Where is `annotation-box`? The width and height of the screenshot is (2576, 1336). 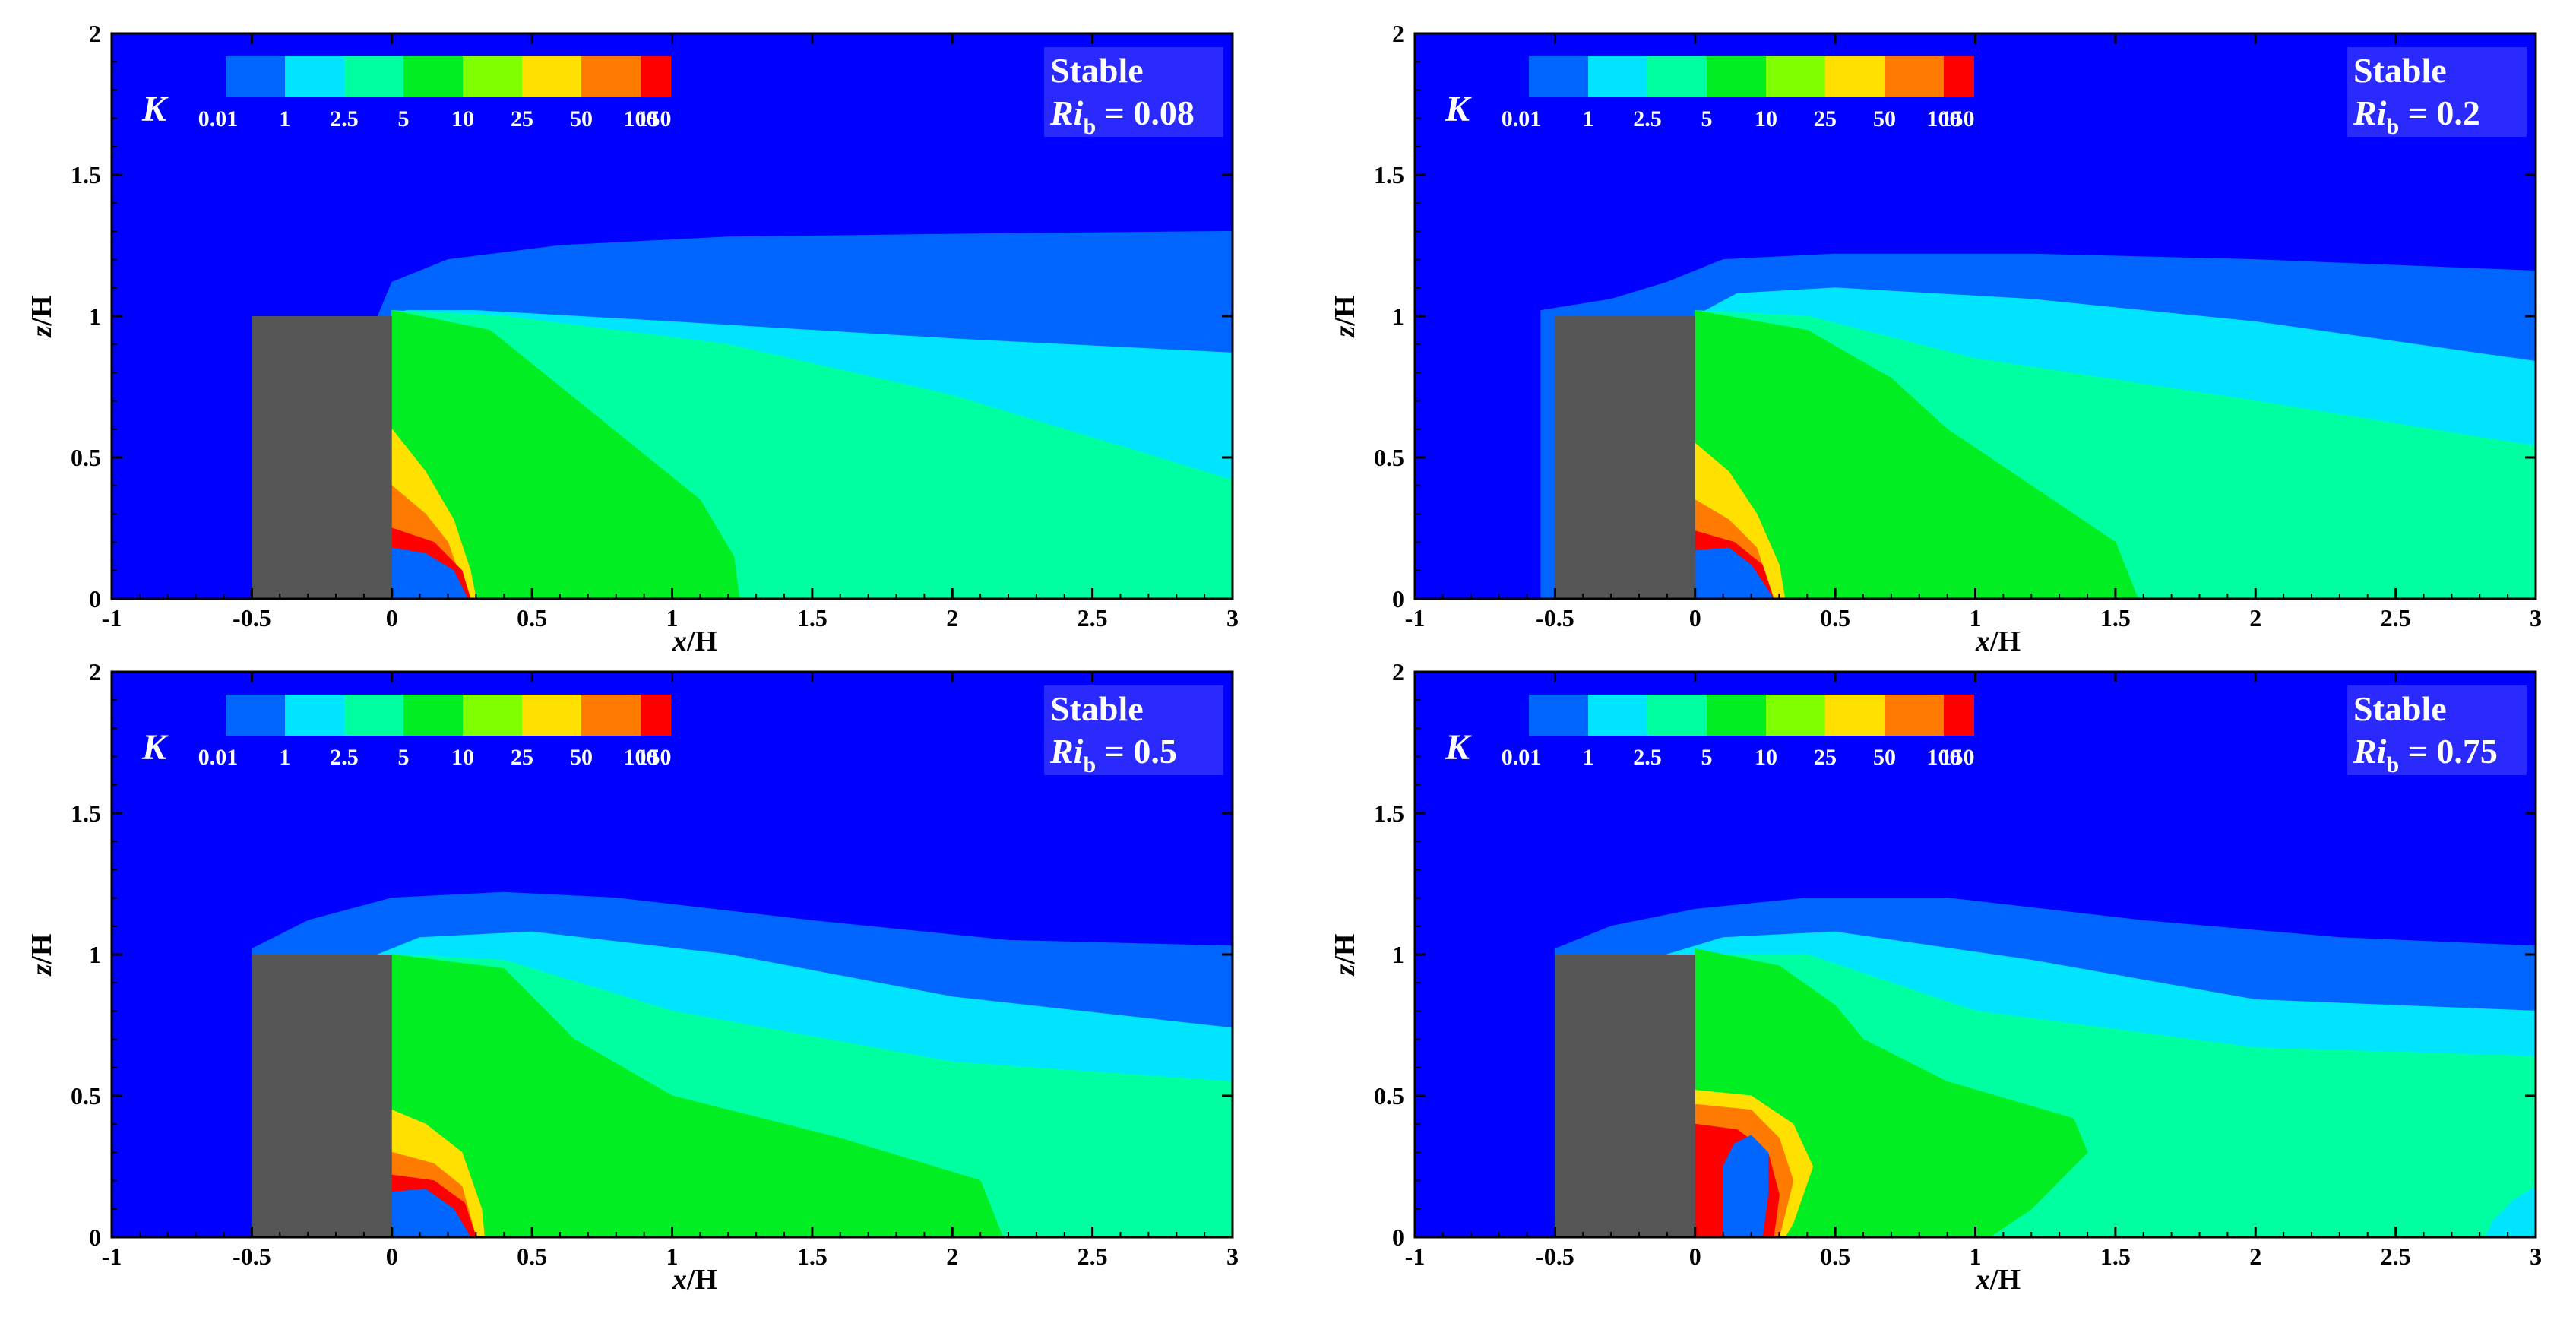 annotation-box is located at coordinates (2437, 92).